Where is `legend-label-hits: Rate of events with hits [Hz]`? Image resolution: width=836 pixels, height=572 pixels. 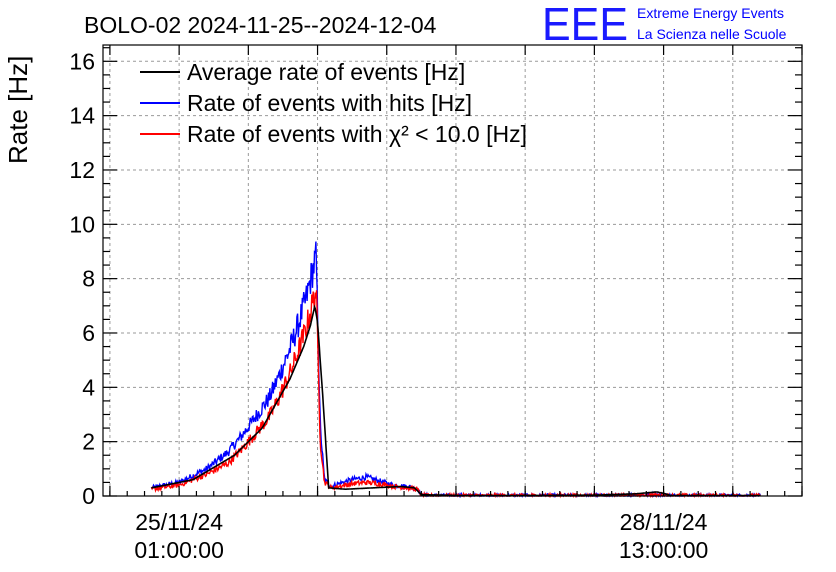 legend-label-hits: Rate of events with hits [Hz] is located at coordinates (329, 103).